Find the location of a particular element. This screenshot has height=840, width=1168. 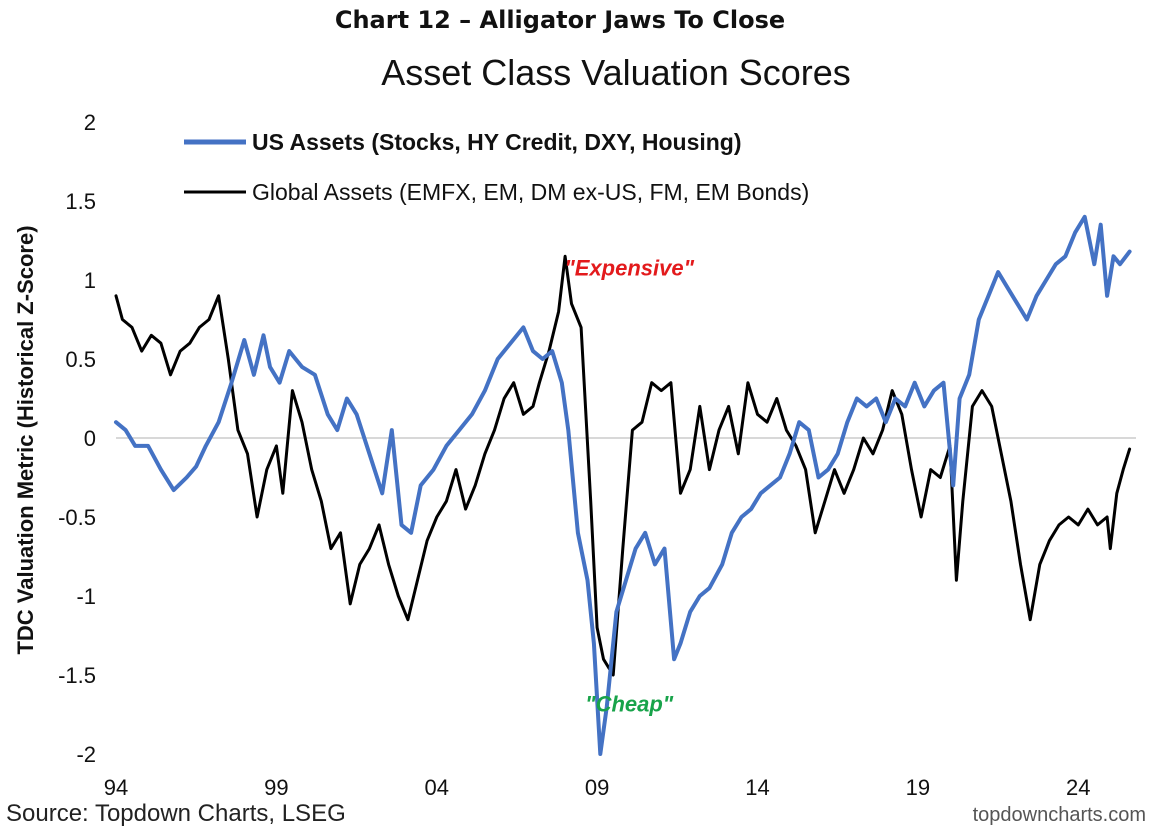

chart-suptitle: Chart 12 – Alligator Jaws To Close is located at coordinates (560, 20).